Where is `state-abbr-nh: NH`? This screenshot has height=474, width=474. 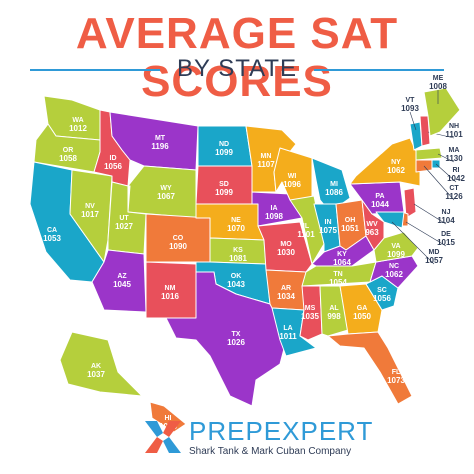
state-abbr-nh: NH is located at coordinates (454, 126).